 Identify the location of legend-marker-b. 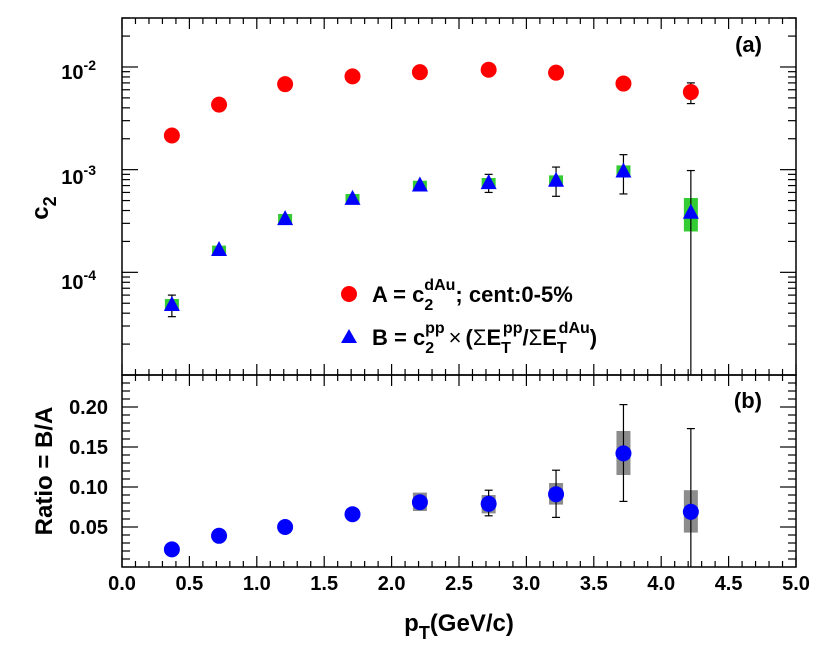
(349, 336).